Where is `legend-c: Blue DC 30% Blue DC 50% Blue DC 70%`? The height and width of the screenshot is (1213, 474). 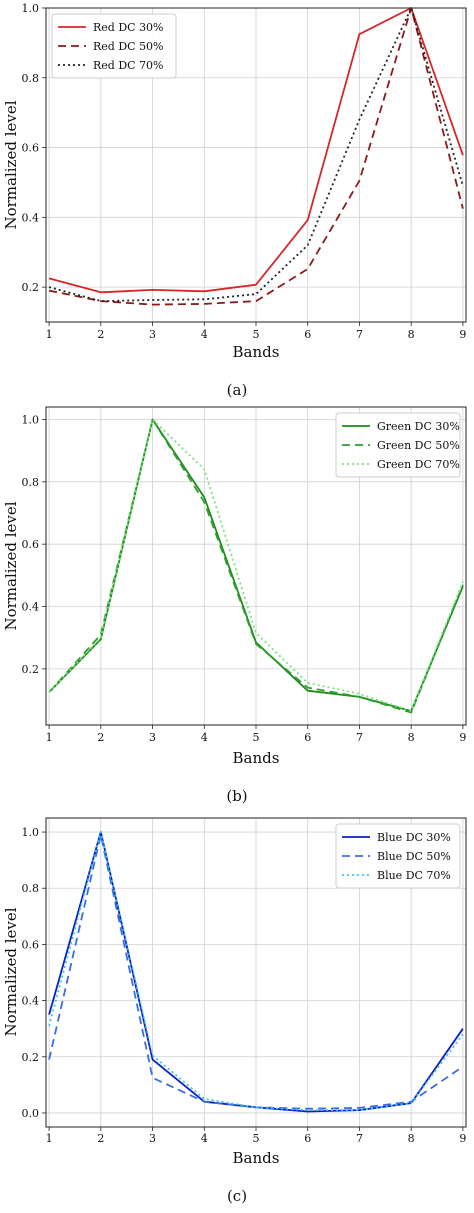 legend-c: Blue DC 30% Blue DC 50% Blue DC 70% is located at coordinates (398, 856).